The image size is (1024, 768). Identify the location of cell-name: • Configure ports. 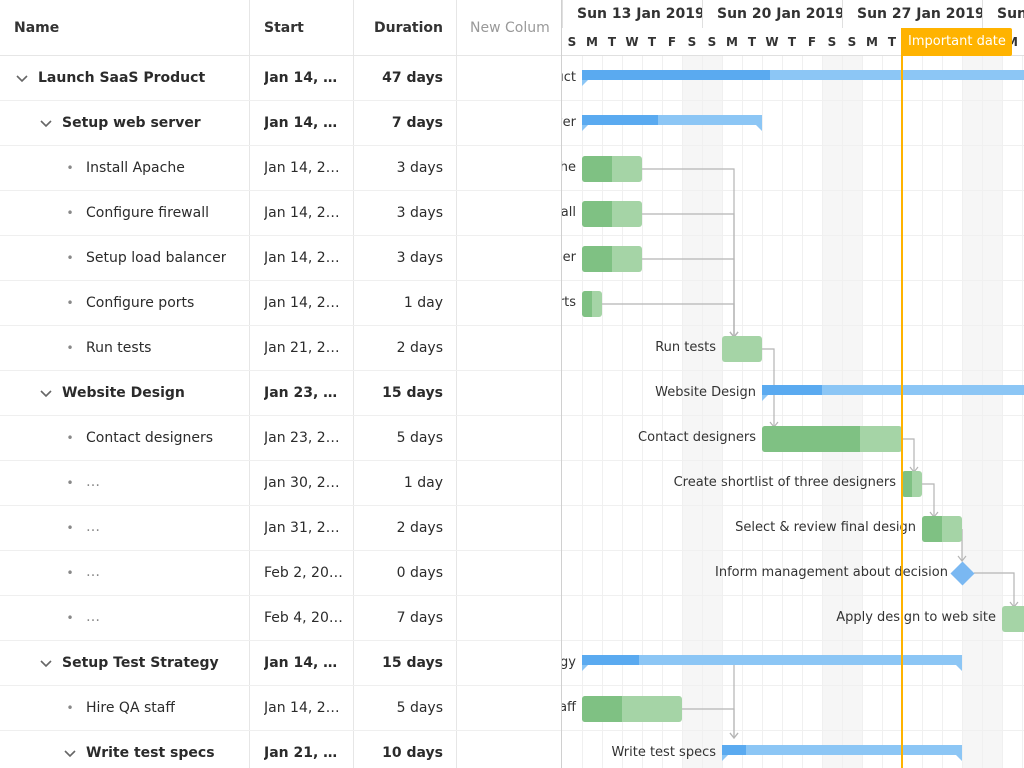
(124, 303).